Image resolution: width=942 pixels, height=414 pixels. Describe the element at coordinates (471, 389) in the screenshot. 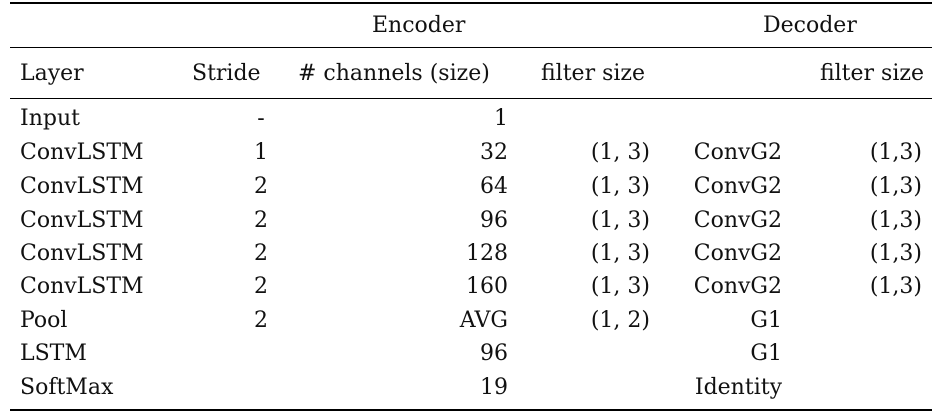

I see `table-row: SoftMax 19 Identity` at that location.